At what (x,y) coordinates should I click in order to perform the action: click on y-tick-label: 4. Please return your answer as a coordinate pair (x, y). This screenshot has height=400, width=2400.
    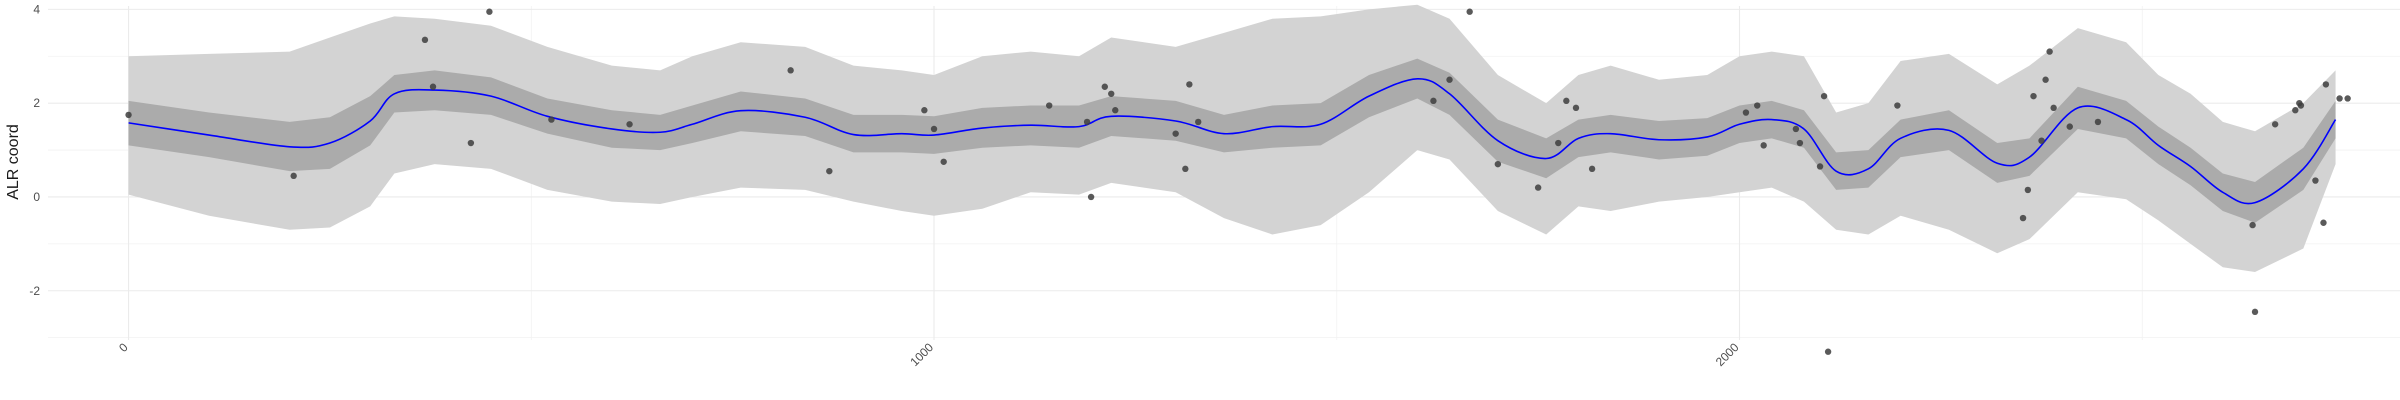
    Looking at the image, I should click on (36, 9).